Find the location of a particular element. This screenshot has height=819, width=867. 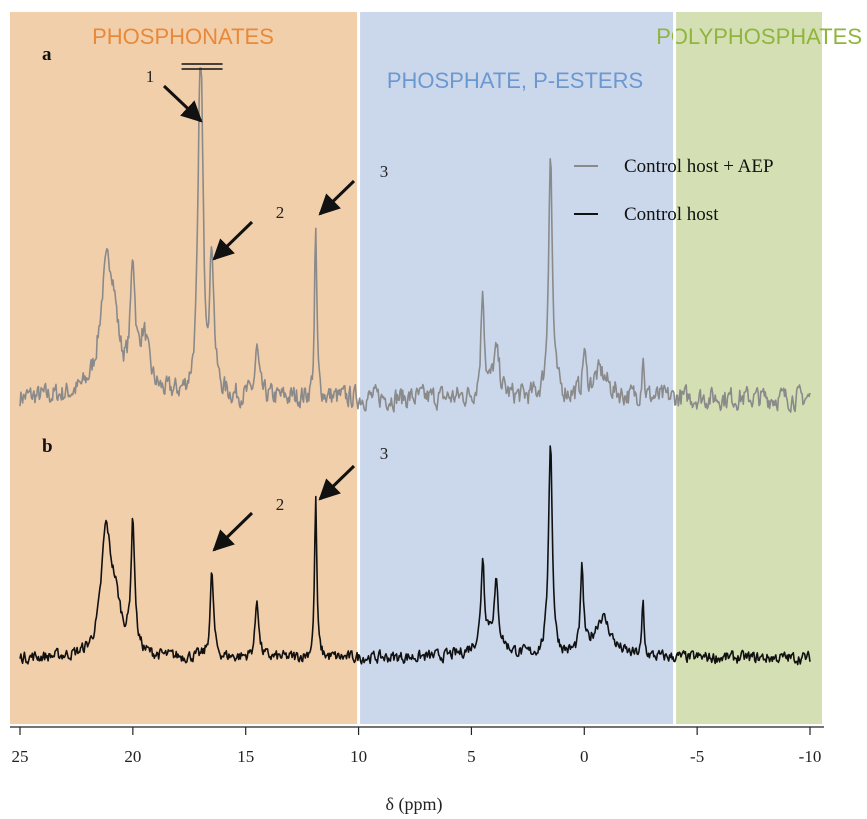

x-tick-label: 10 is located at coordinates (358, 756).